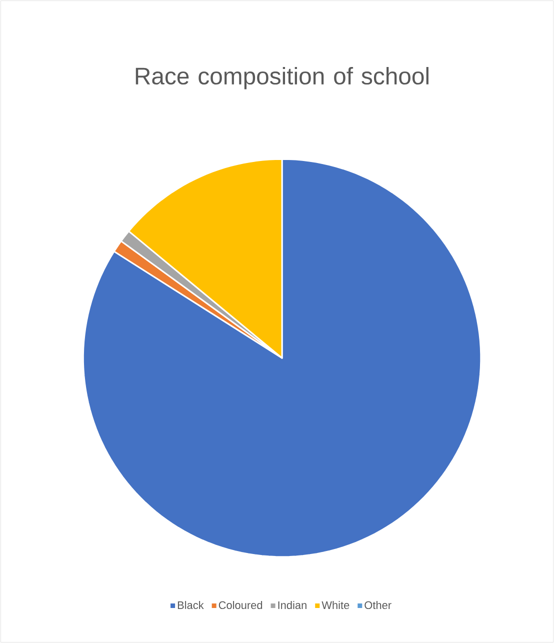 The height and width of the screenshot is (643, 554). Describe the element at coordinates (336, 605) in the screenshot. I see `legend-label: White` at that location.